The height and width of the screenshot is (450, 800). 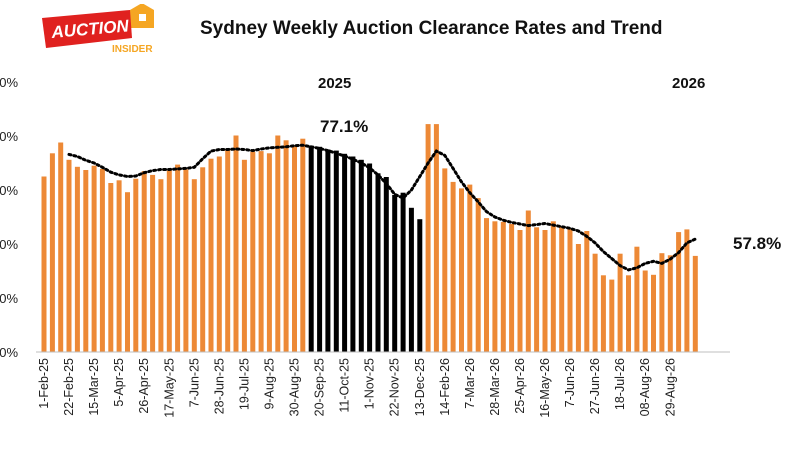 I want to click on auction-insider-logo: AUCTION INSIDER, so click(x=98, y=29).